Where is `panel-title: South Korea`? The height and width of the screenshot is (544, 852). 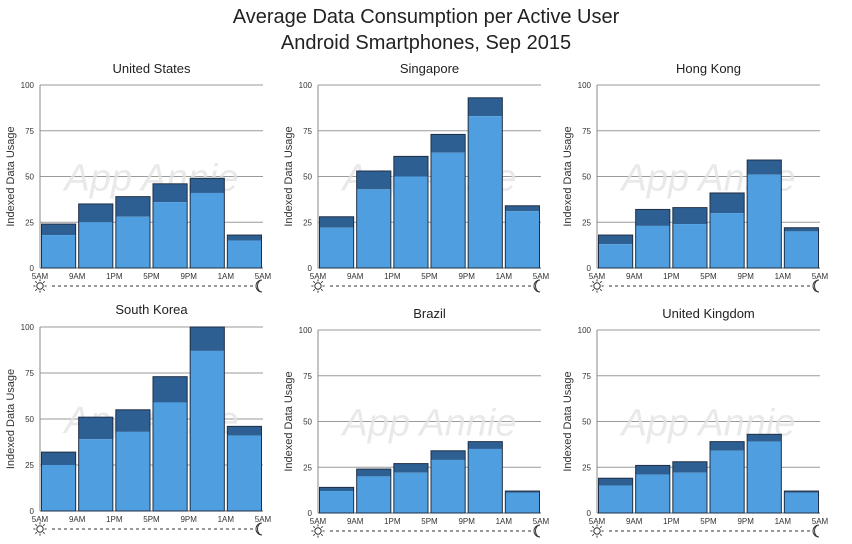 panel-title: South Korea is located at coordinates (151, 309).